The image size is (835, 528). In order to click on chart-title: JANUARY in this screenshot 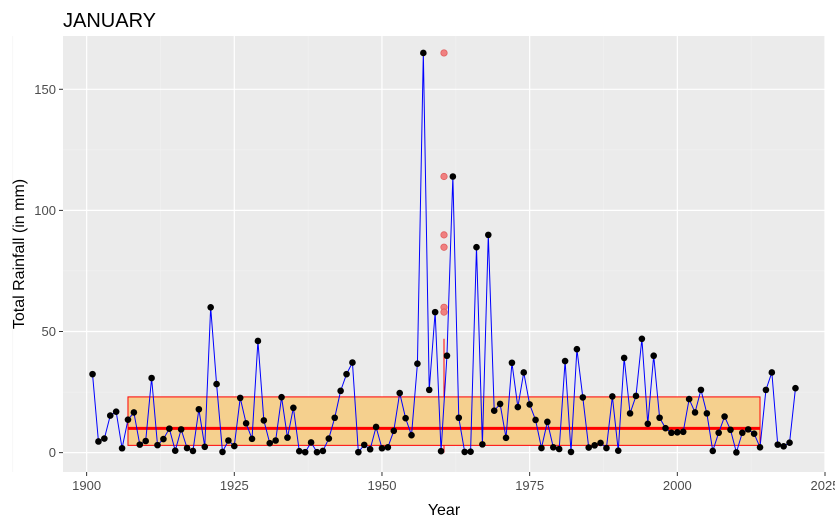, I will do `click(109, 21)`.